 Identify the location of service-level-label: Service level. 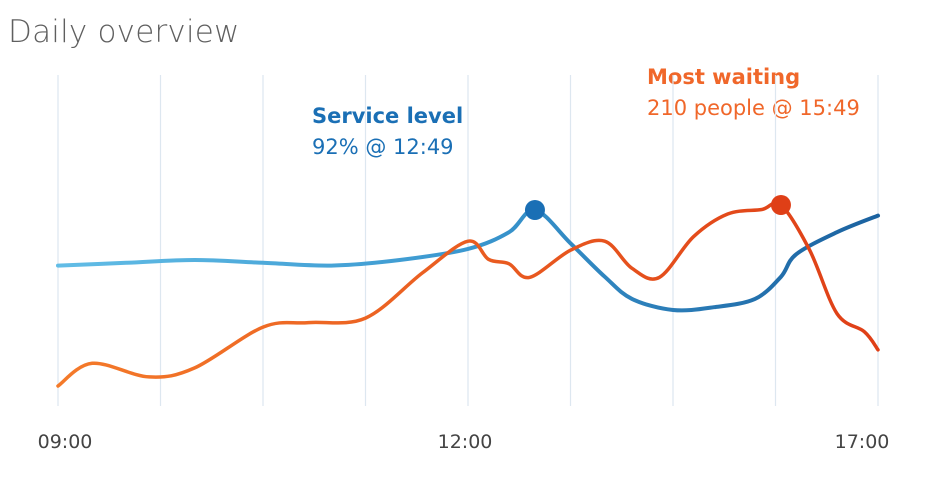
(388, 116).